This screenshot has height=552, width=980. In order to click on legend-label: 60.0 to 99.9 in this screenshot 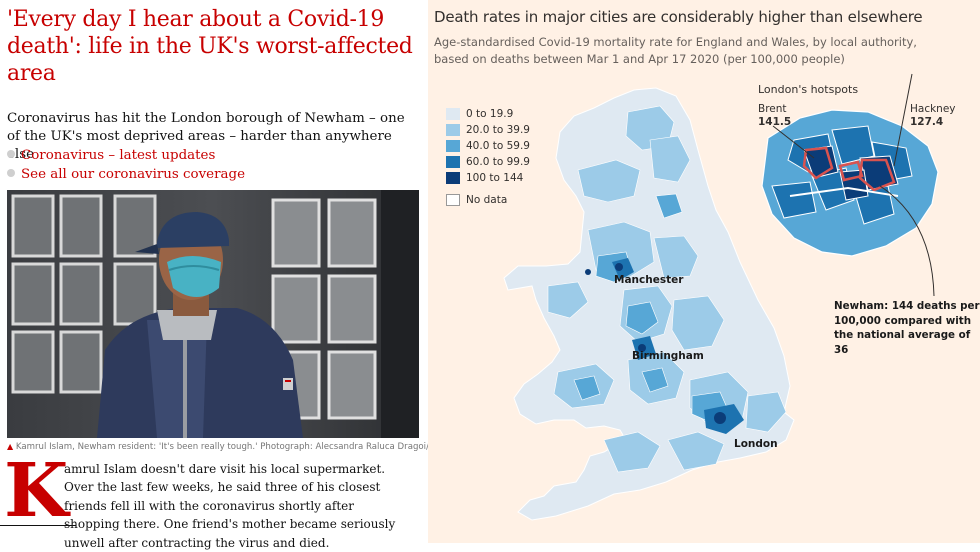, I will do `click(498, 162)`.